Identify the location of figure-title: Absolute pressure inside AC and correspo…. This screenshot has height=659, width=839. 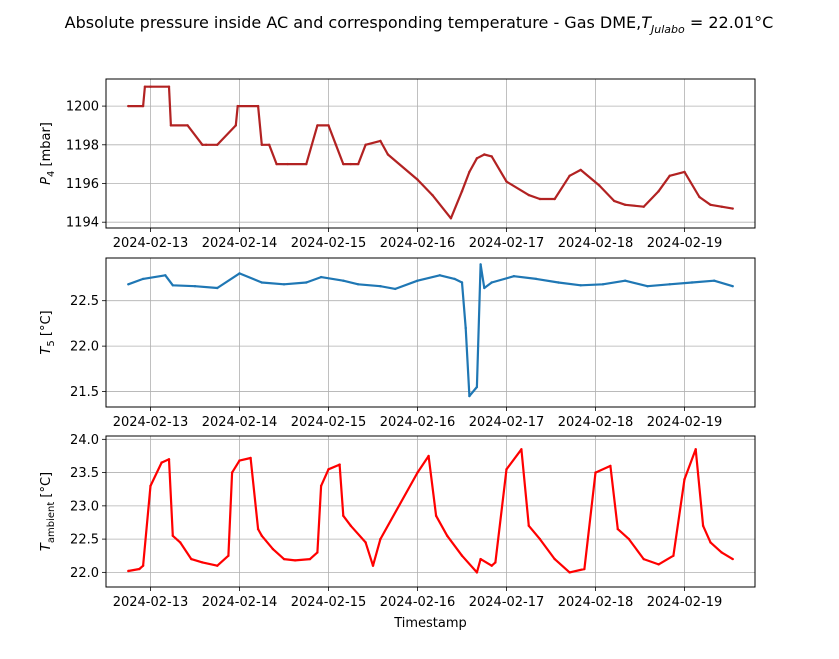
(419, 24).